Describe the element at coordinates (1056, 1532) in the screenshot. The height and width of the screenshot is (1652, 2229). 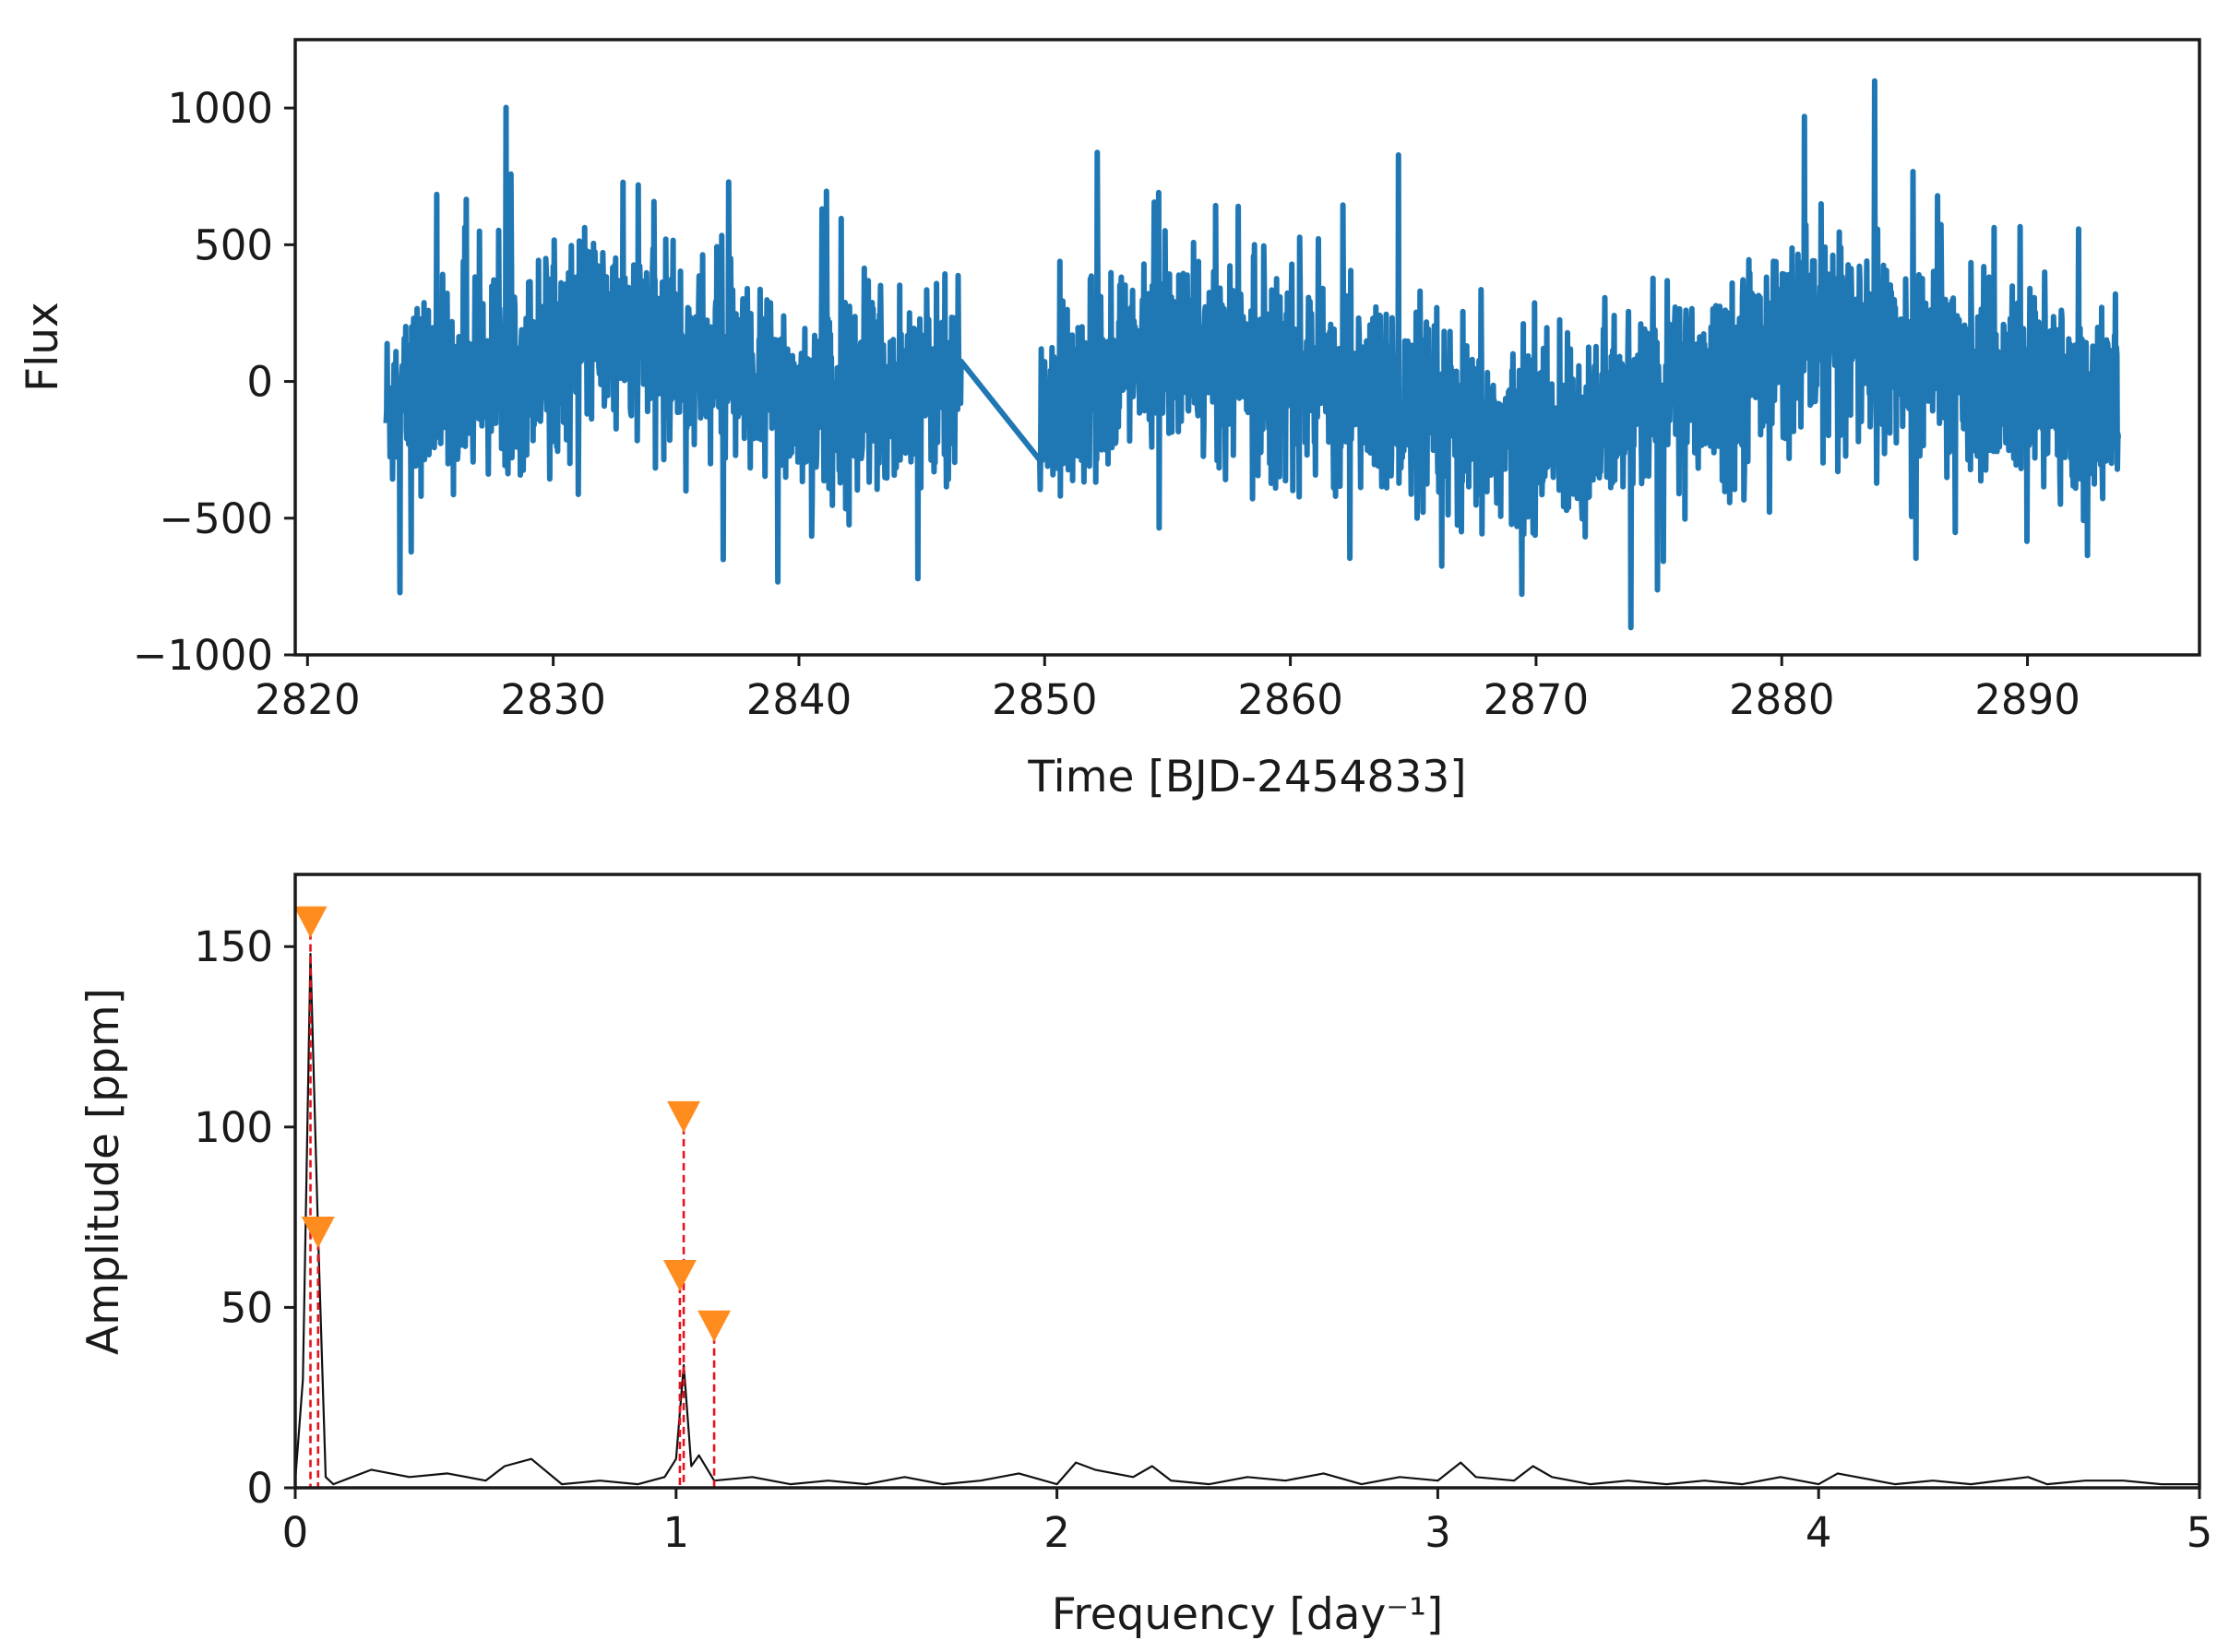
I see `spectrum-x-tick-label: 2` at that location.